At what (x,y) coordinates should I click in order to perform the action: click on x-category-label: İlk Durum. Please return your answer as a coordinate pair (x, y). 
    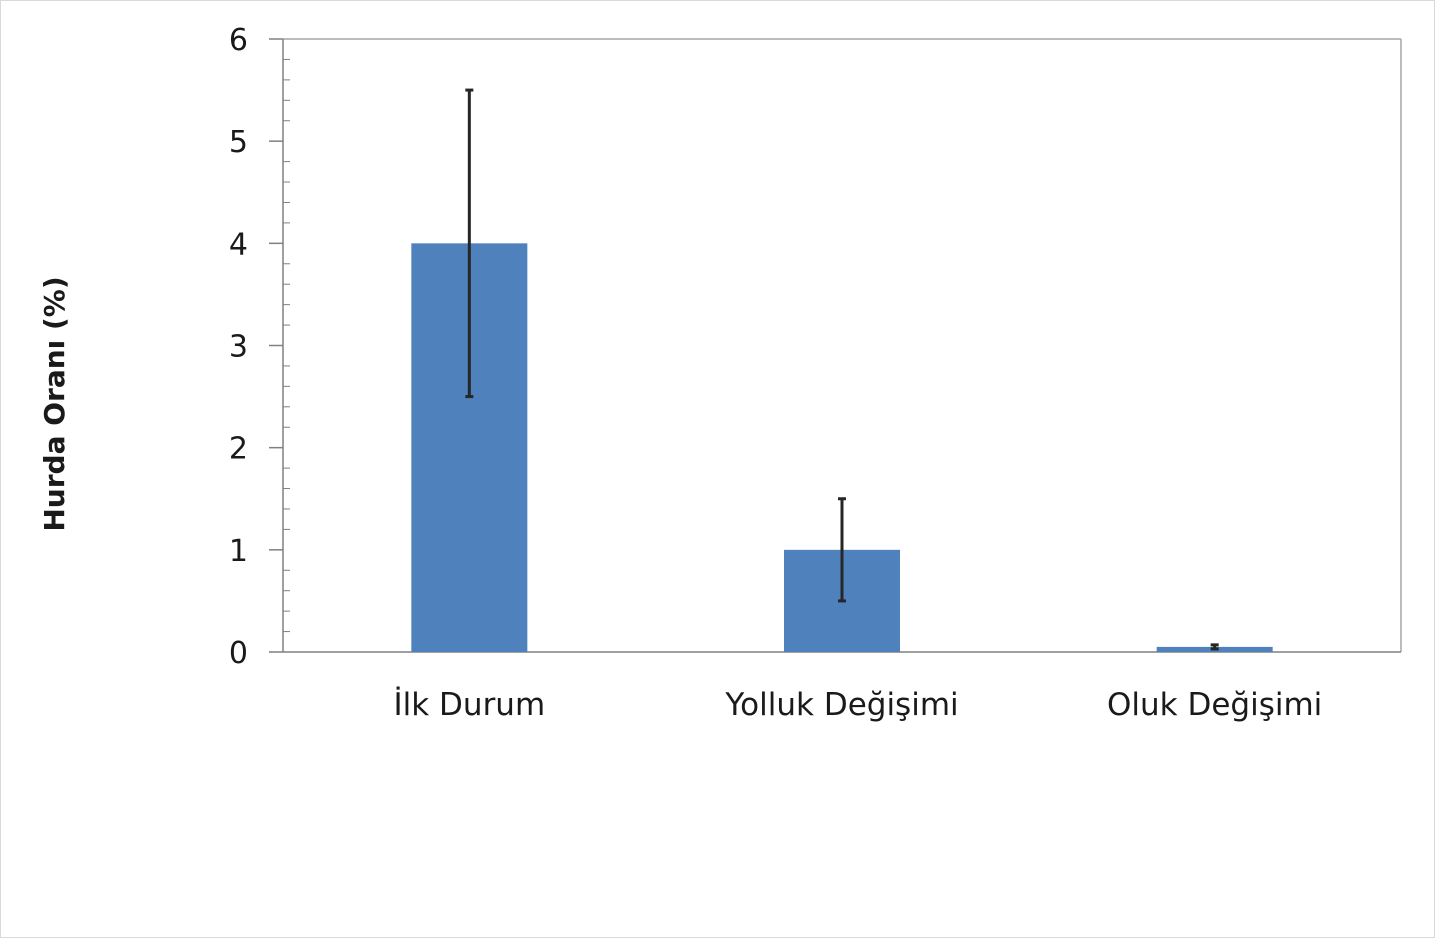
    Looking at the image, I should click on (469, 705).